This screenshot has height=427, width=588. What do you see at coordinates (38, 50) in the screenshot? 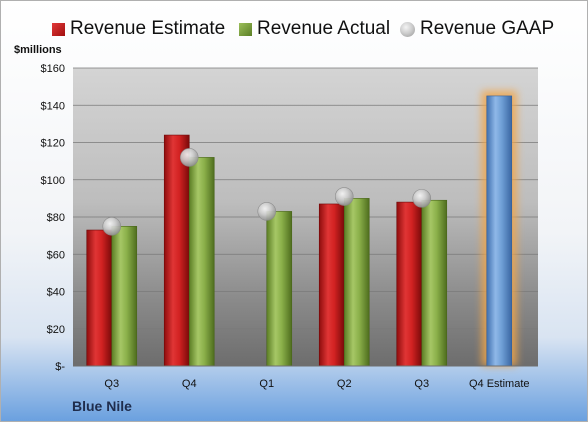
I see `y-axis-unit-label: $millions` at bounding box center [38, 50].